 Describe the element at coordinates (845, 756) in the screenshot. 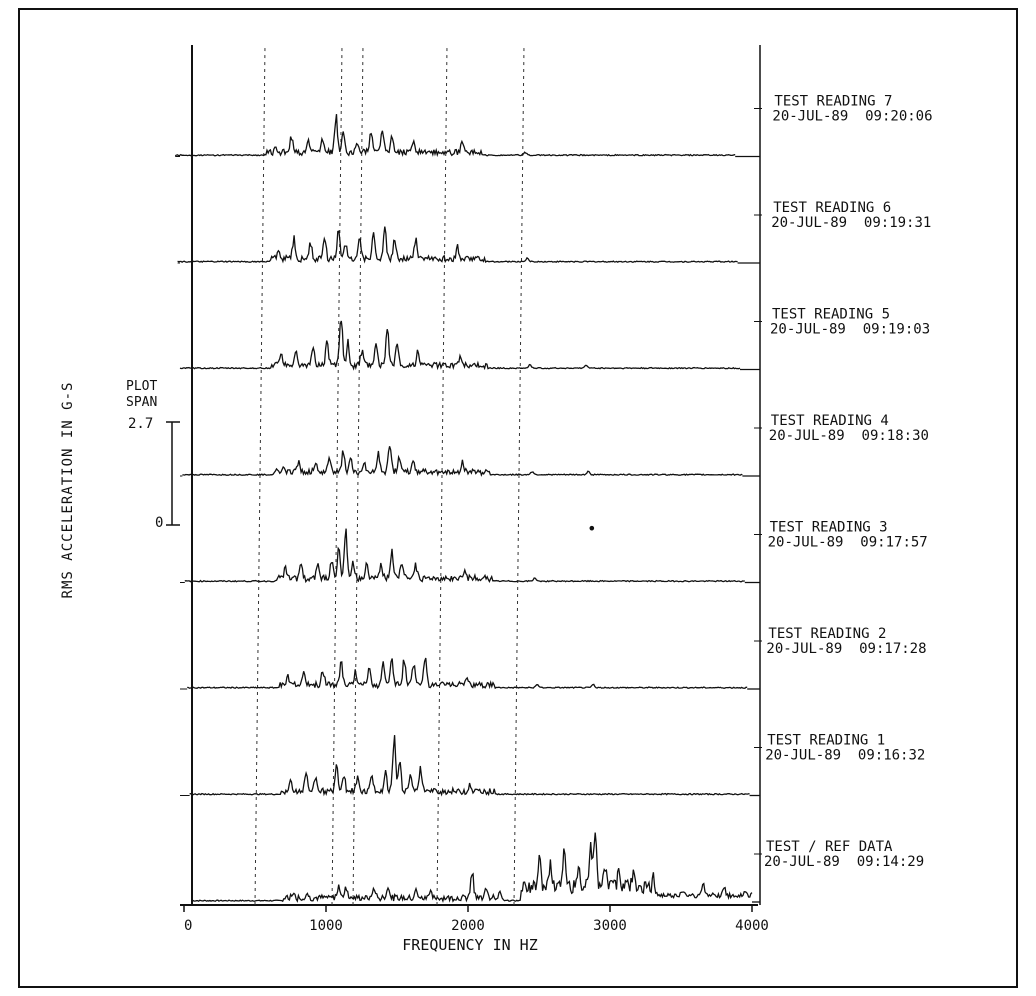

I see `series-timestamp-label: 20-JUL-89 09:16:32` at that location.